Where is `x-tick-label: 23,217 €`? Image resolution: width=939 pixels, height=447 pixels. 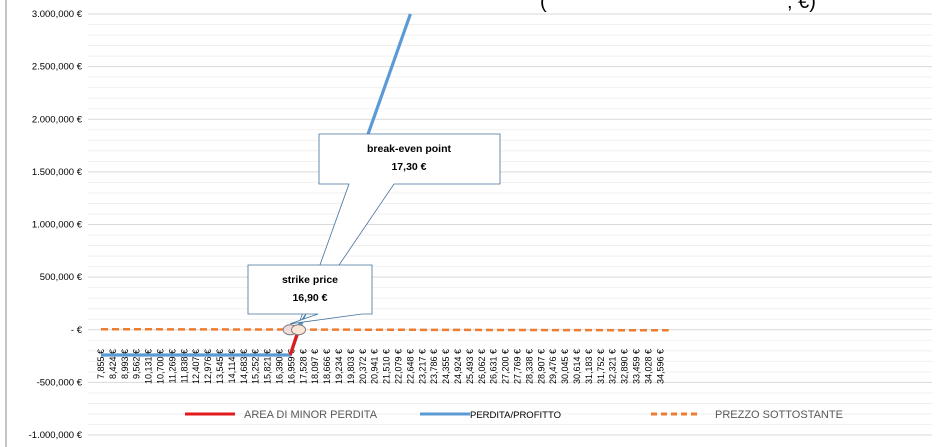 x-tick-label: 23,217 € is located at coordinates (422, 366).